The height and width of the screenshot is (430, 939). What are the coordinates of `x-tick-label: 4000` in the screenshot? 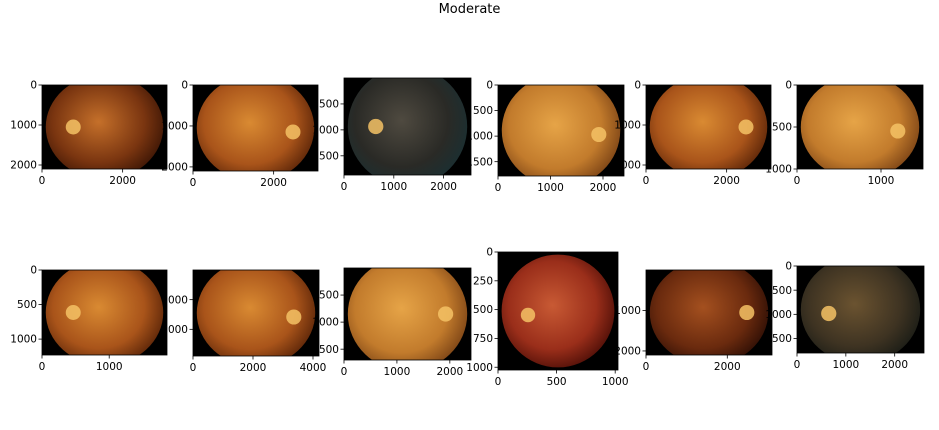 It's located at (313, 368).